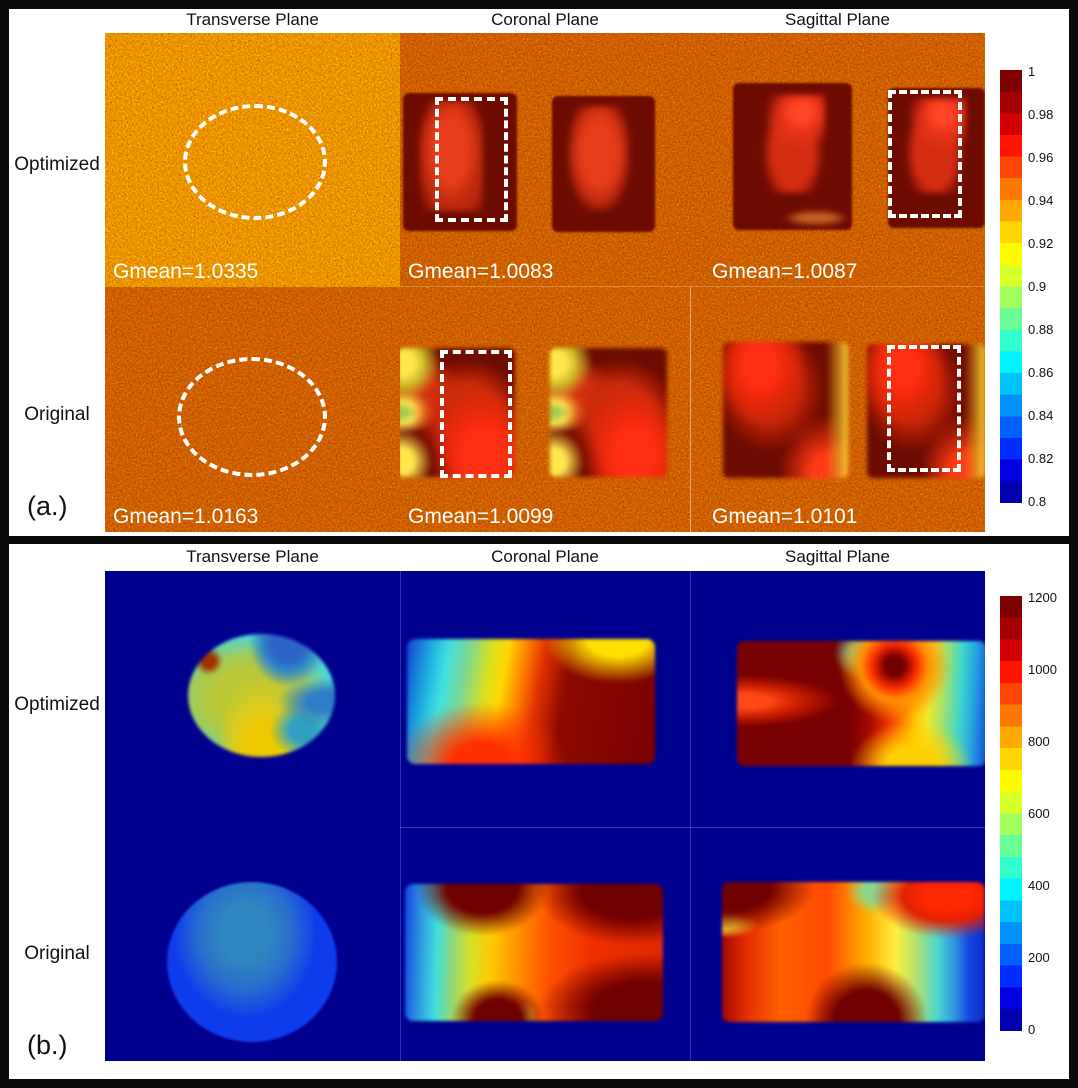 The image size is (1078, 1088). Describe the element at coordinates (1039, 885) in the screenshot. I see `tick-label: 400` at that location.